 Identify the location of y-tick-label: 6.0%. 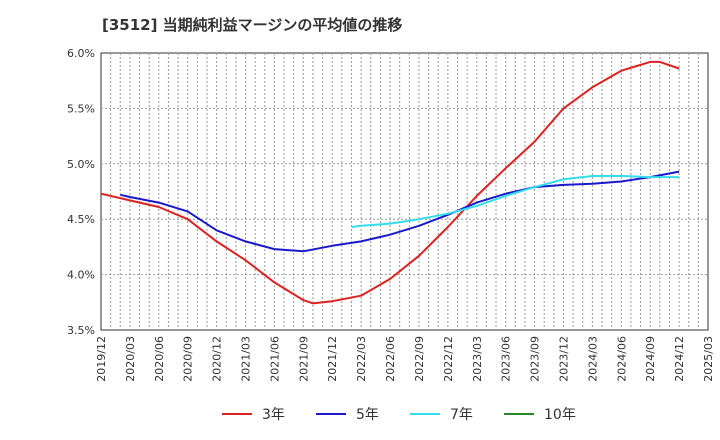
(81, 53).